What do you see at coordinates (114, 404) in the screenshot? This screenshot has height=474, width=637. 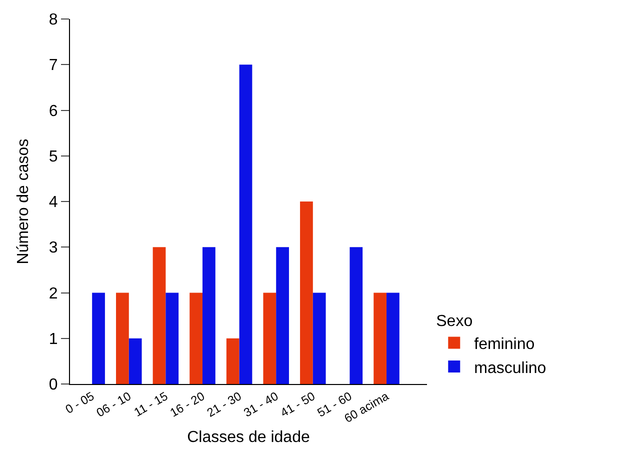 I see `x-tick-label: 06 - 10` at bounding box center [114, 404].